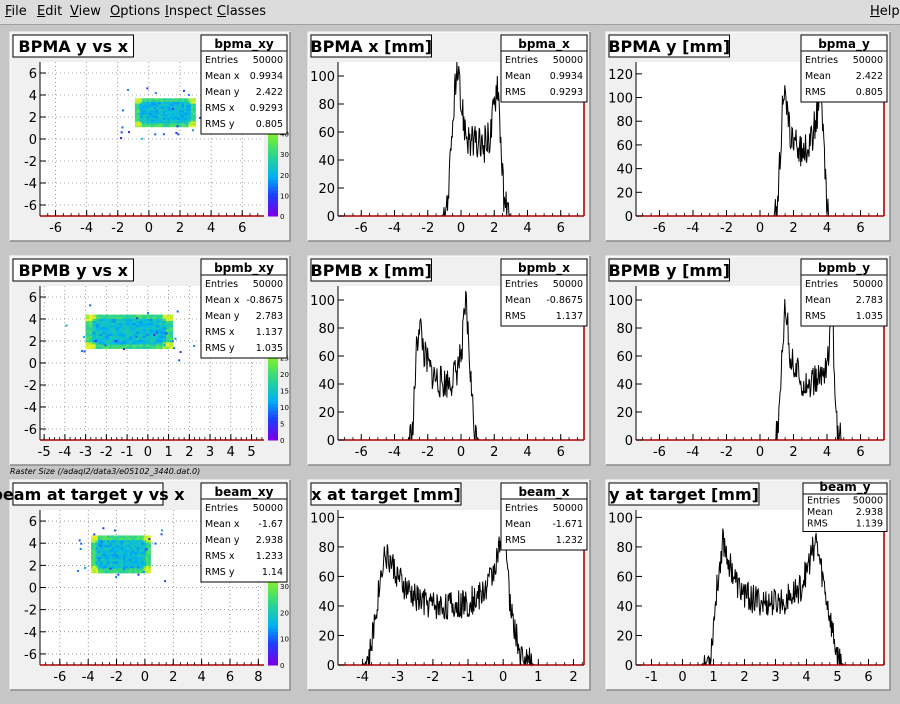  Describe the element at coordinates (818, 300) in the screenshot. I see `stat-label: Mean` at that location.